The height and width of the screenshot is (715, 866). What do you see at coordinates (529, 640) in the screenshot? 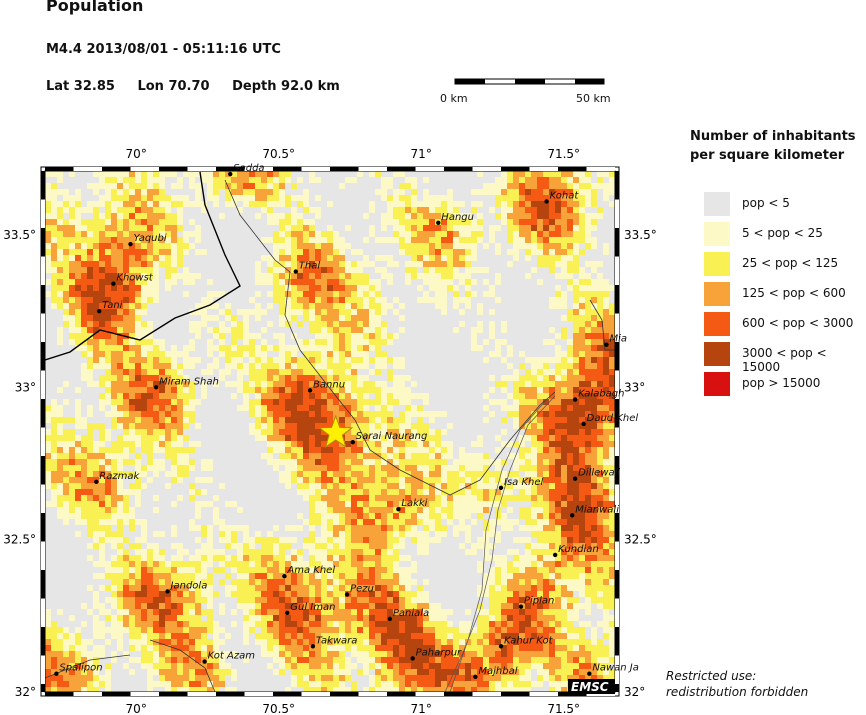
I see `city-label: Kahur Kot` at bounding box center [529, 640].